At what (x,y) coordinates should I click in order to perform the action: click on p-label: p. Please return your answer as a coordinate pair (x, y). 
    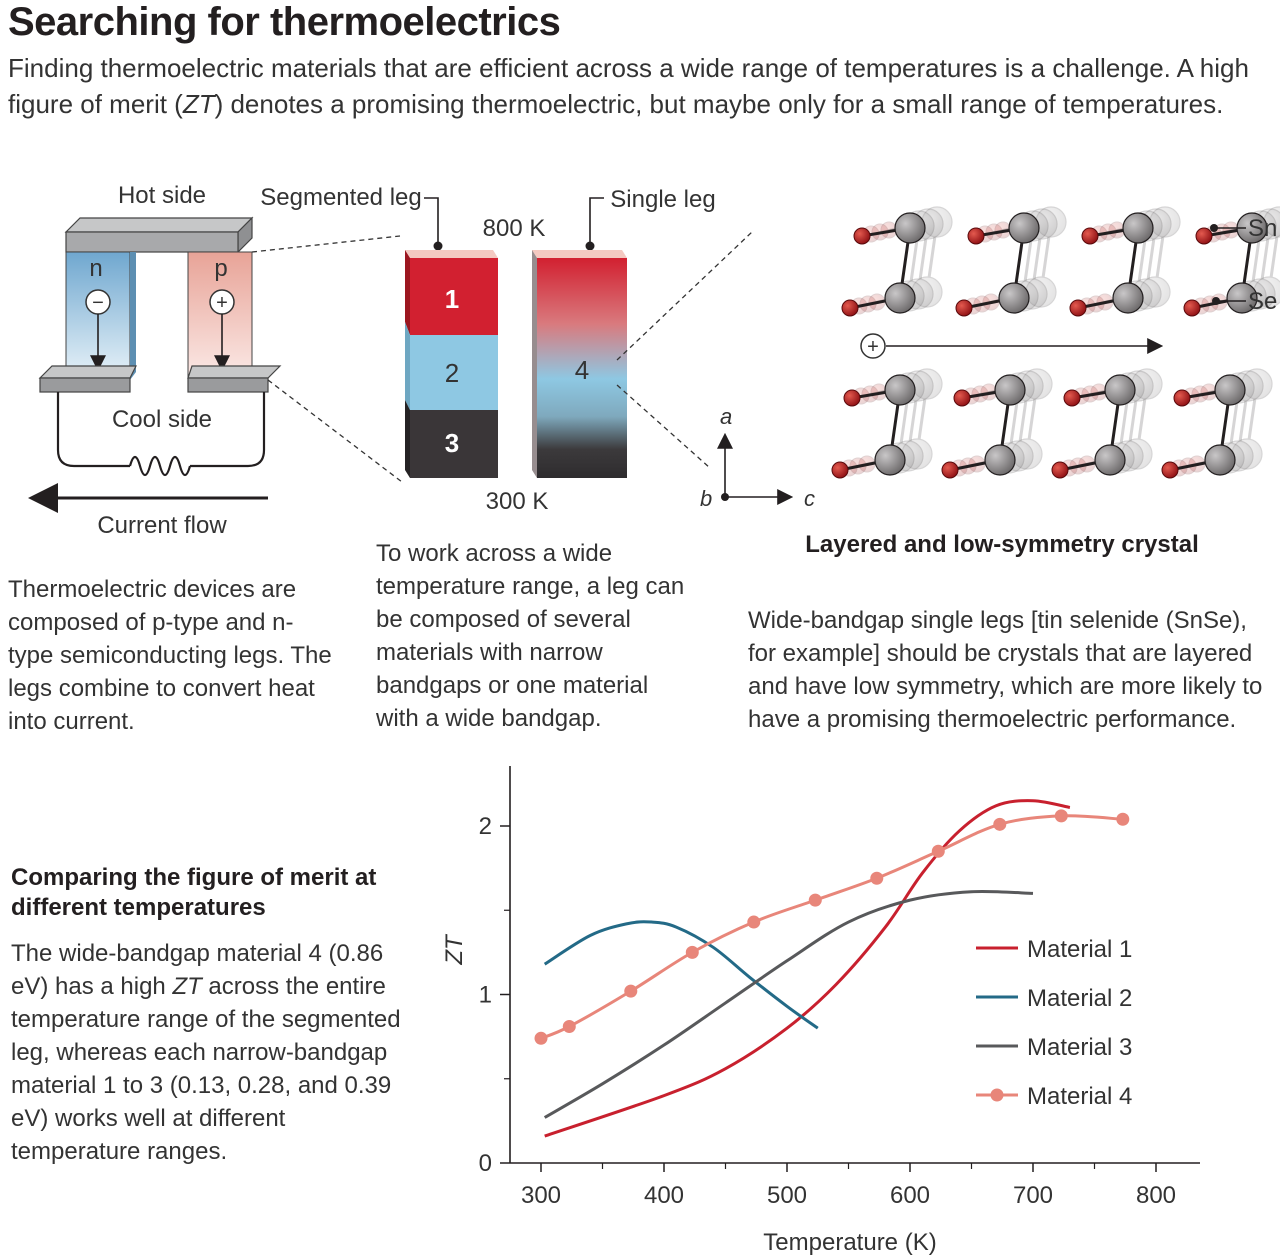
    Looking at the image, I should click on (220, 268).